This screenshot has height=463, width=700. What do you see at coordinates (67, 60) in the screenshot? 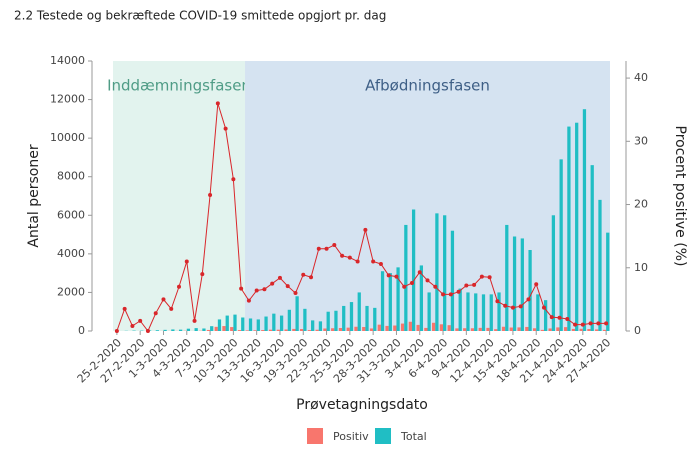
I see `y-tick-label: 14000` at bounding box center [67, 60].